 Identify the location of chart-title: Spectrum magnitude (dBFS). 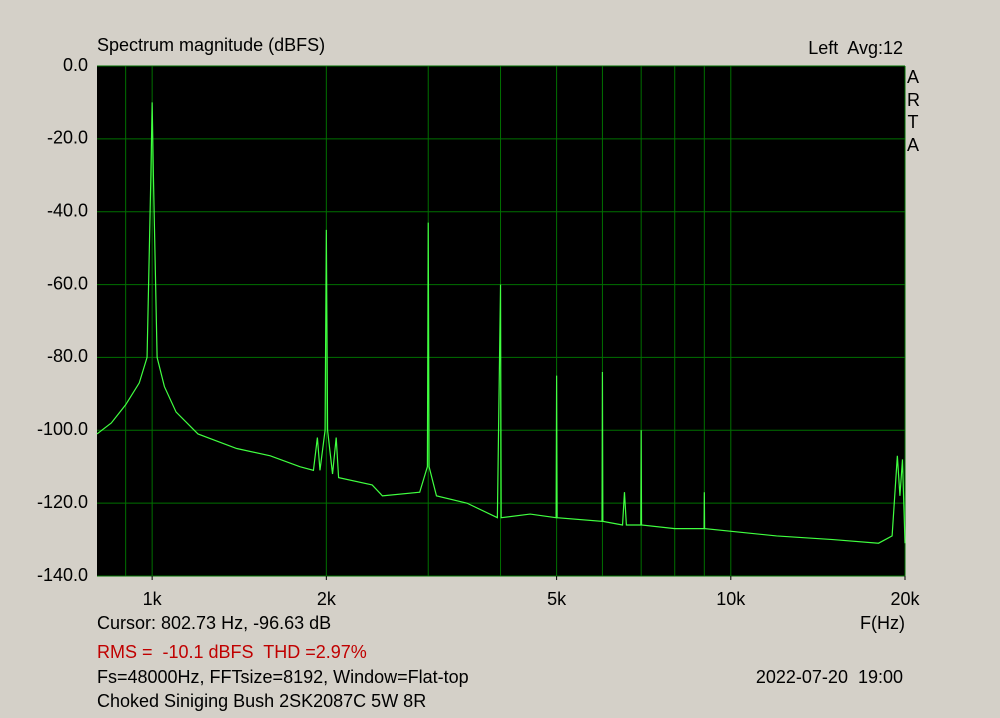
(211, 45).